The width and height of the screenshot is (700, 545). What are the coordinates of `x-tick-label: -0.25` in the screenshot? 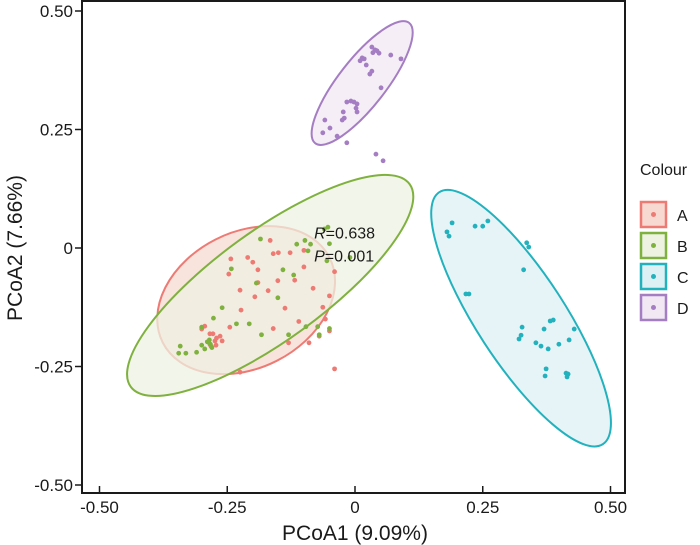 It's located at (227, 507).